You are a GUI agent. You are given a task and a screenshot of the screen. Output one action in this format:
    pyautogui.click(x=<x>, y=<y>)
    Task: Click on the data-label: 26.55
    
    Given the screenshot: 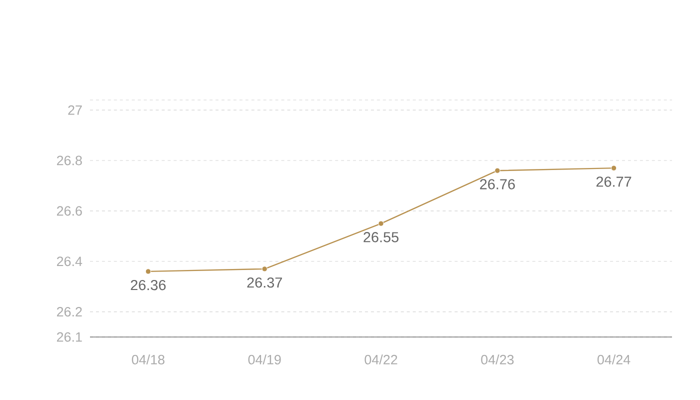 What is the action you would take?
    pyautogui.click(x=381, y=237)
    